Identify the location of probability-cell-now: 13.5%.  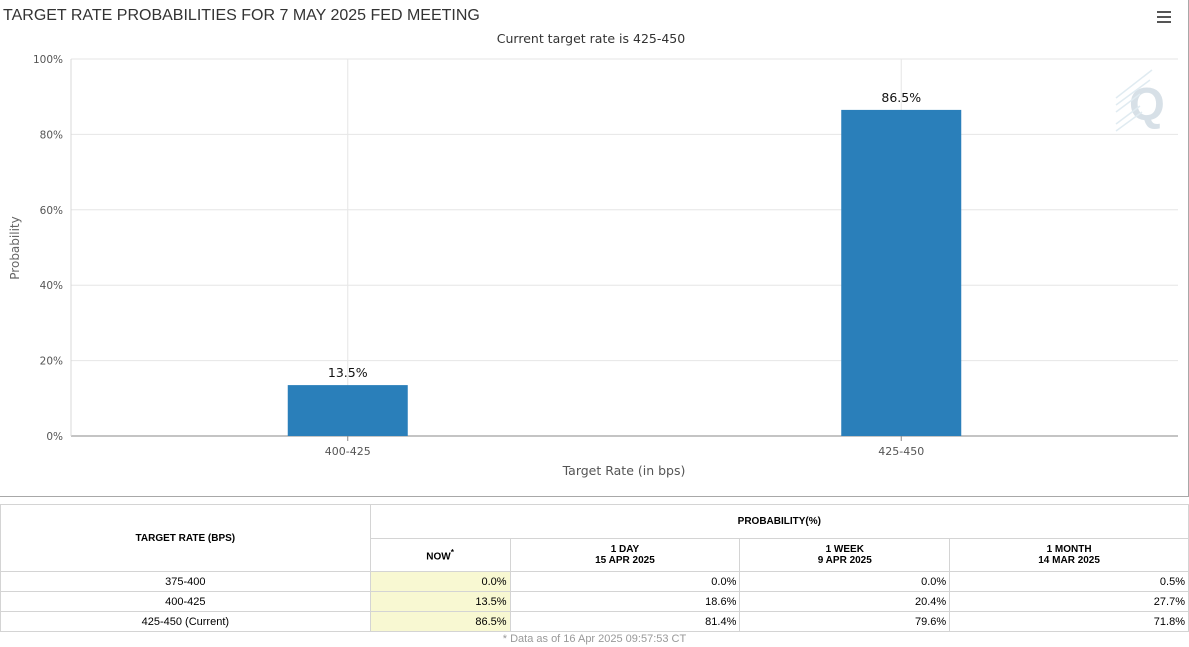
(440, 601).